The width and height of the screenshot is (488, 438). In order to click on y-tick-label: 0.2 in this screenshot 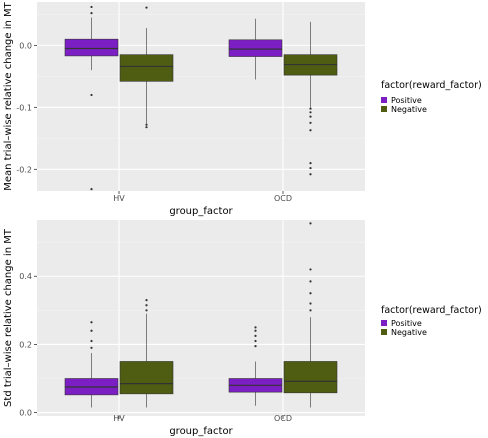, I will do `click(25, 344)`.